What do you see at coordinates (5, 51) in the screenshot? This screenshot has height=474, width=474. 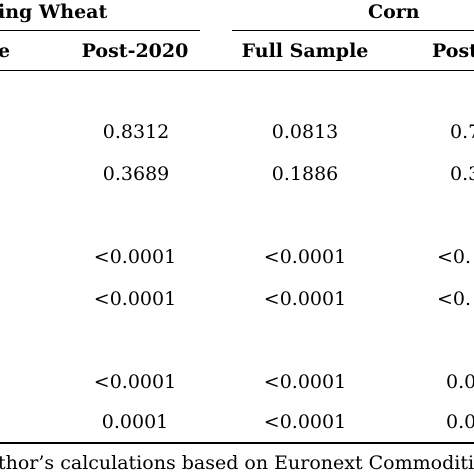 I see `column-header-partial: e` at bounding box center [5, 51].